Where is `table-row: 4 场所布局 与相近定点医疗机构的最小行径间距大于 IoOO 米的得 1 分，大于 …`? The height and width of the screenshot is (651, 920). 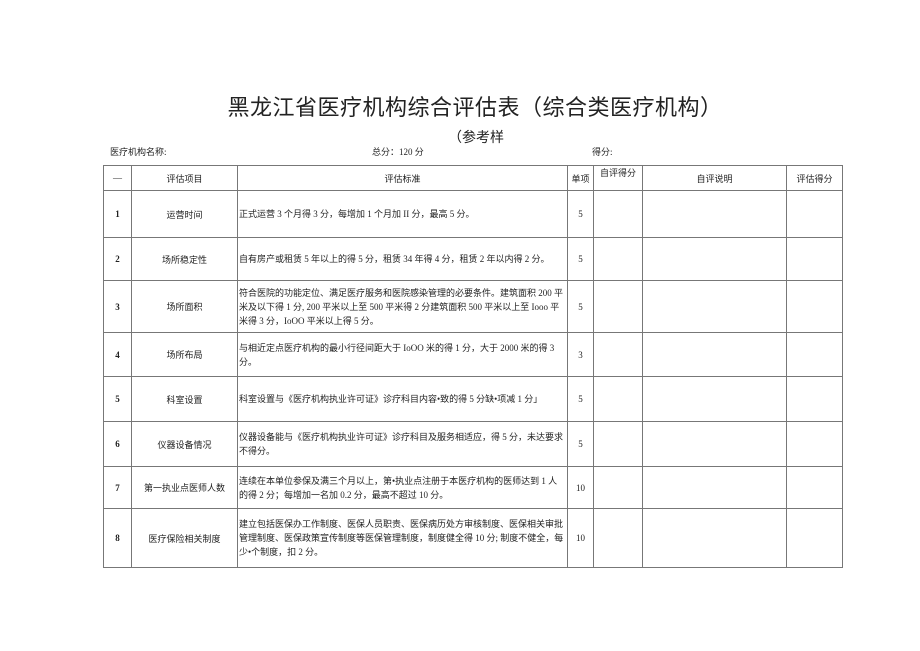
table-row: 4 场所布局 与相近定点医疗机构的最小行径间距大于 IoOO 米的得 1 分，大于 … is located at coordinates (473, 354).